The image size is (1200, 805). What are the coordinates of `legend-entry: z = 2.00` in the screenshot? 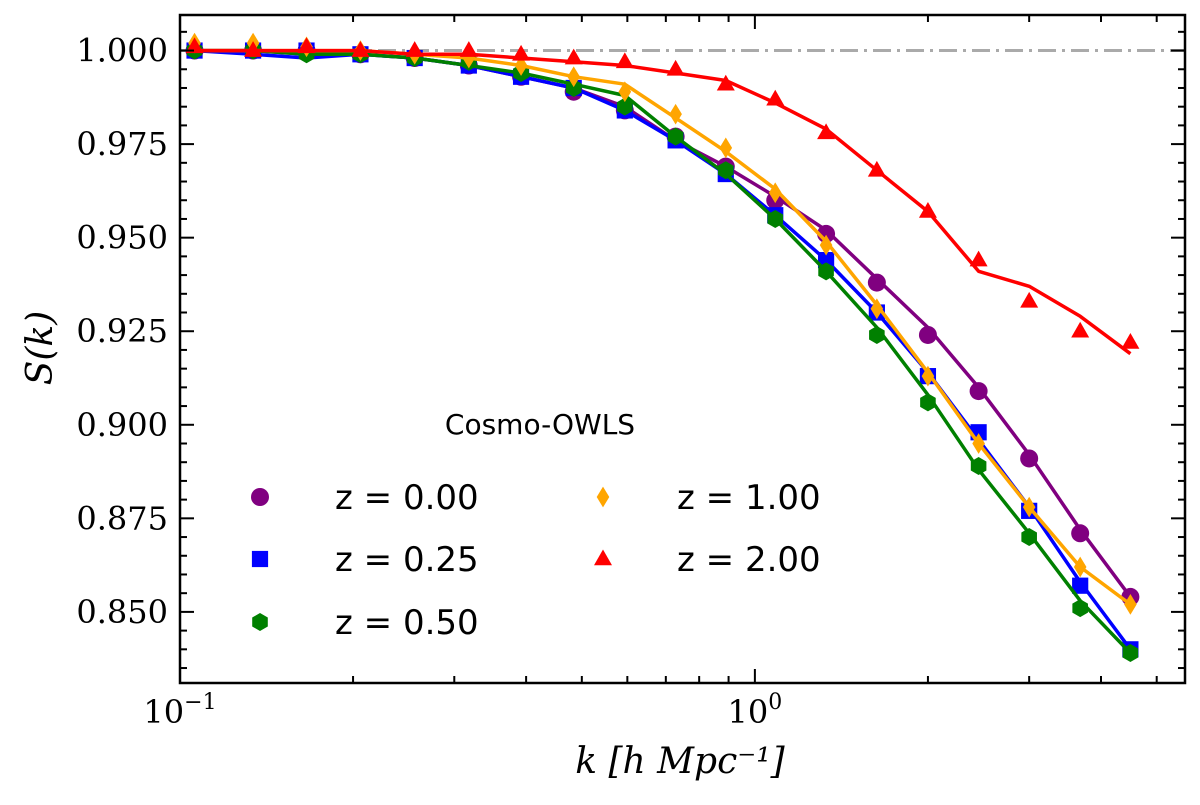 It's located at (707, 560).